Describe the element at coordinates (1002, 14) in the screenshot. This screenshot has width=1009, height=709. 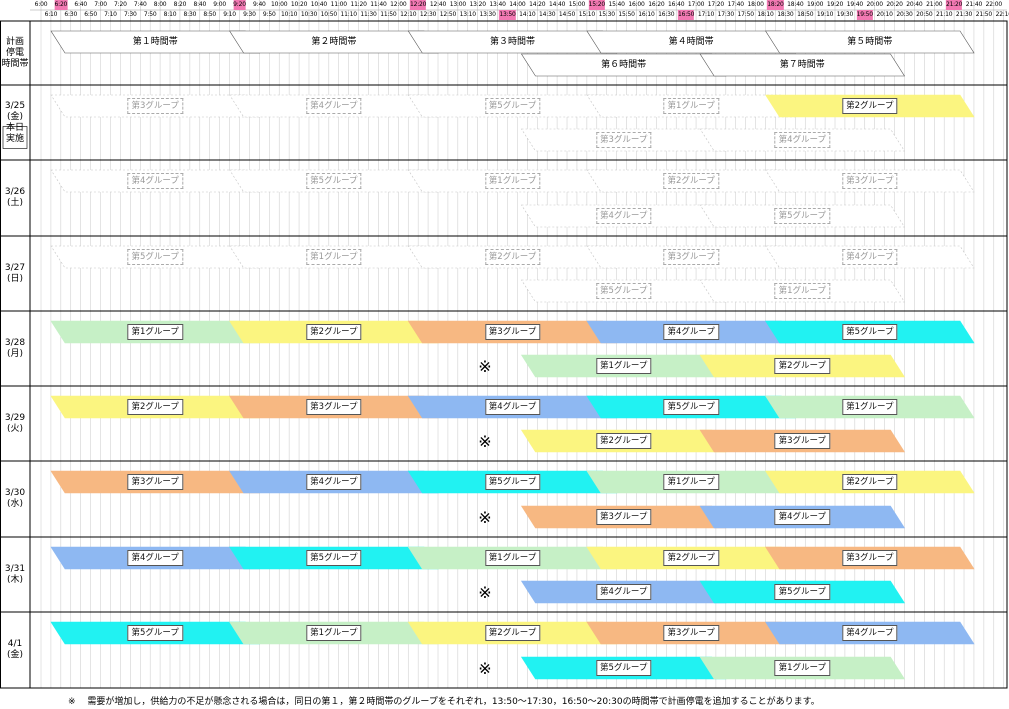
I see `bottom-tick: 22:10` at that location.